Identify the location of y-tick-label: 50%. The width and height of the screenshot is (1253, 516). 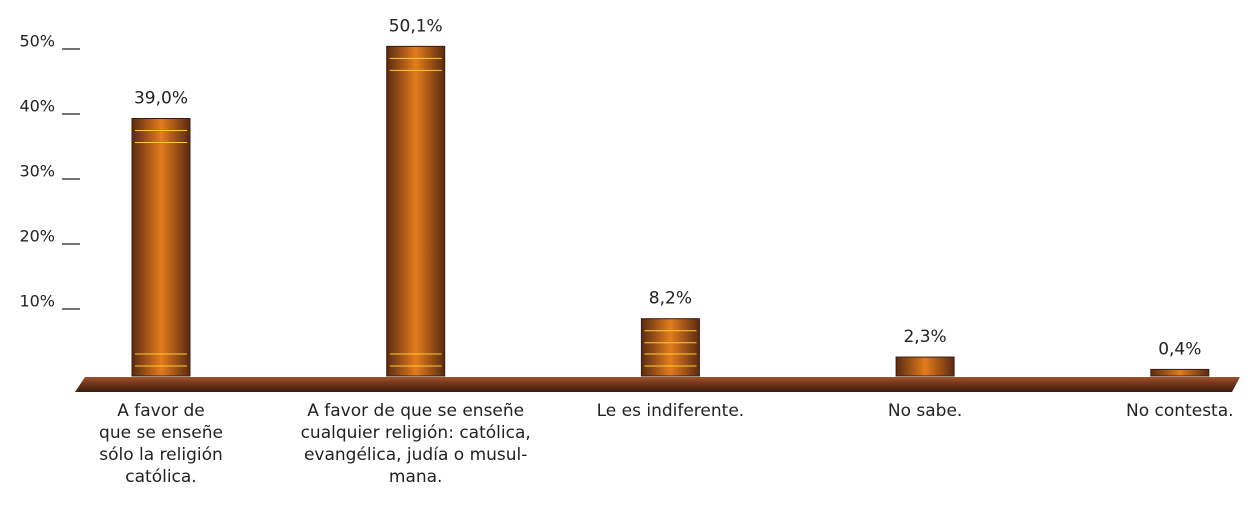
(37, 41).